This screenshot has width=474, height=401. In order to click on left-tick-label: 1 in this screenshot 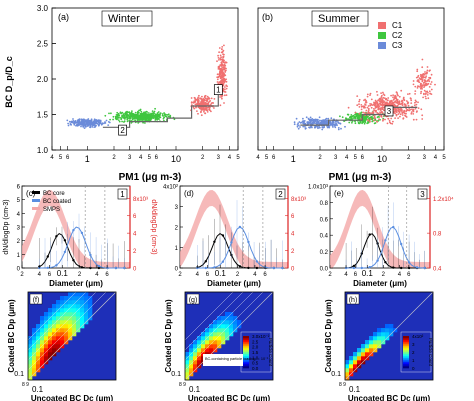, I will do `click(19, 256)`.